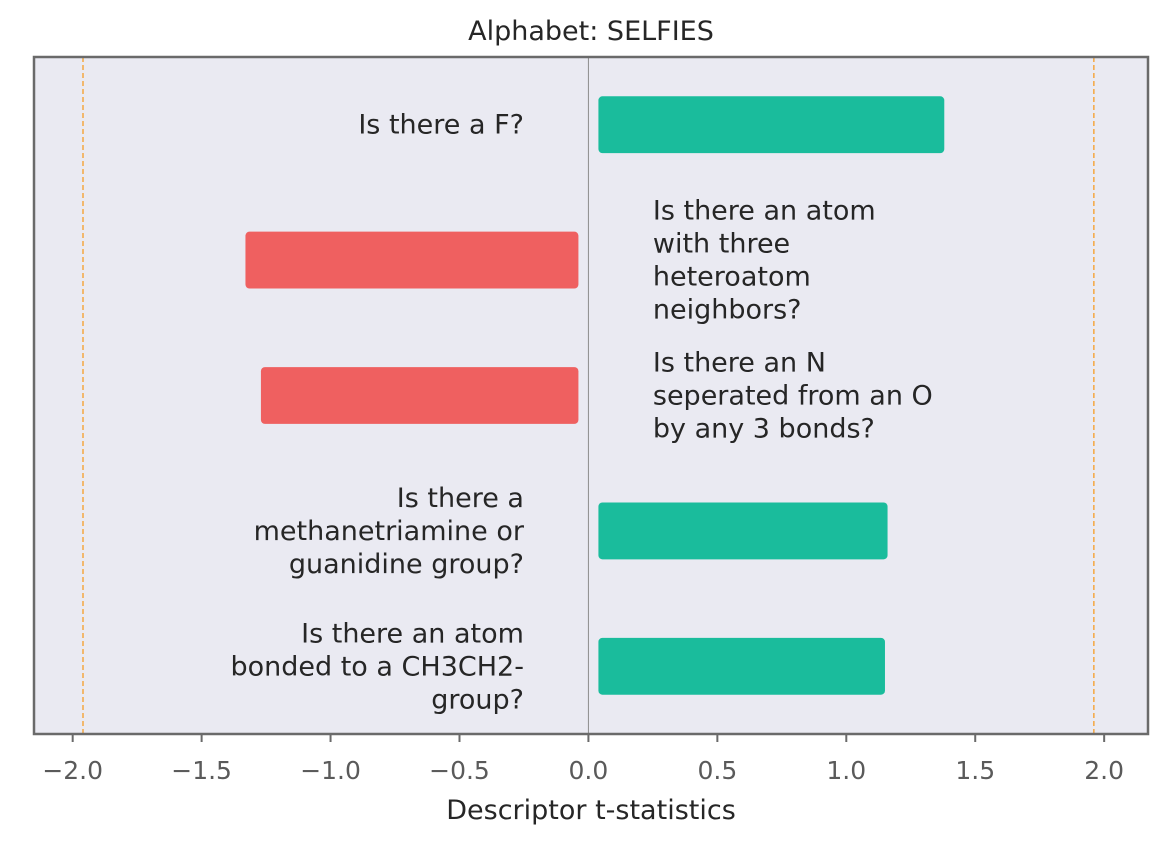 This screenshot has width=1167, height=844. I want to click on bar-label-line: Is there an N, so click(739, 363).